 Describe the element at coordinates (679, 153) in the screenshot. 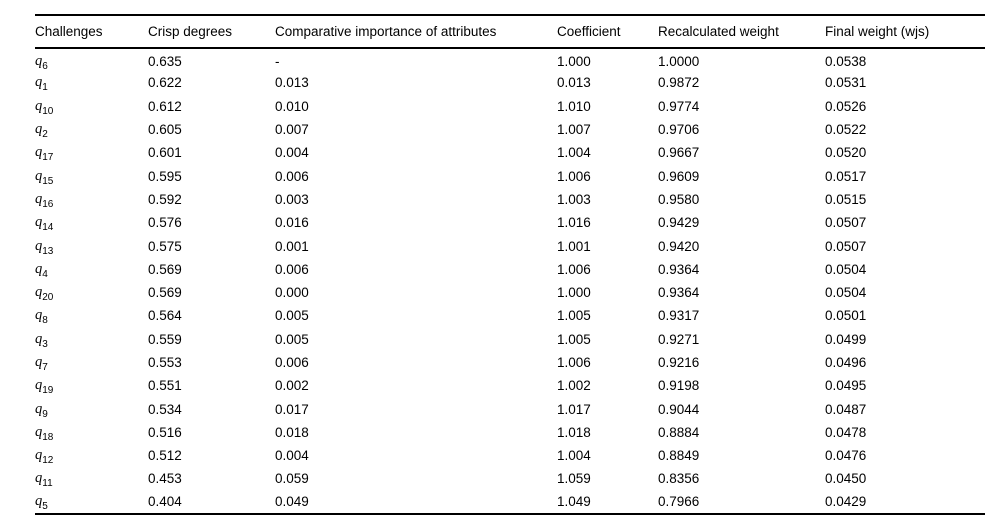

I see `recalculated-weight-cell: 0.9667` at that location.